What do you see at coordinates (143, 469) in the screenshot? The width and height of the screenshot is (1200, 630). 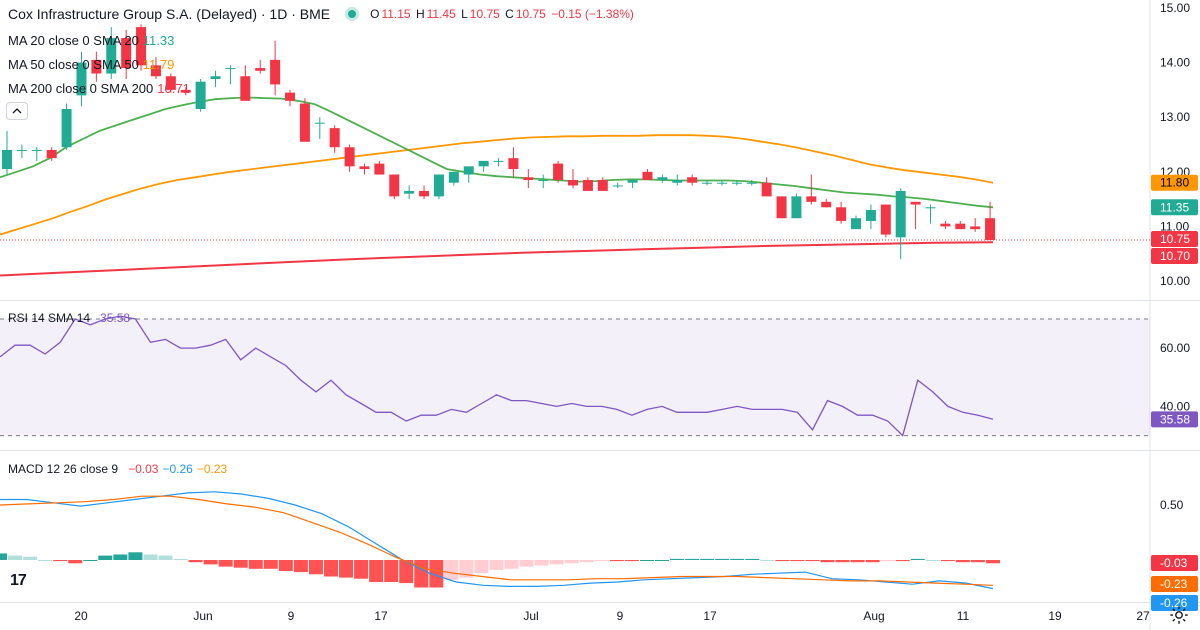 I see `macd-hist-value: −0.03` at bounding box center [143, 469].